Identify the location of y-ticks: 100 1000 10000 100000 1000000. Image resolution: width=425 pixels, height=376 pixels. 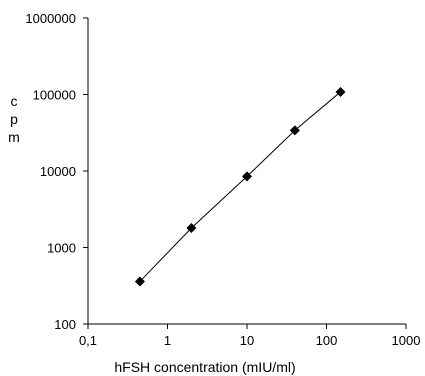
(56, 171).